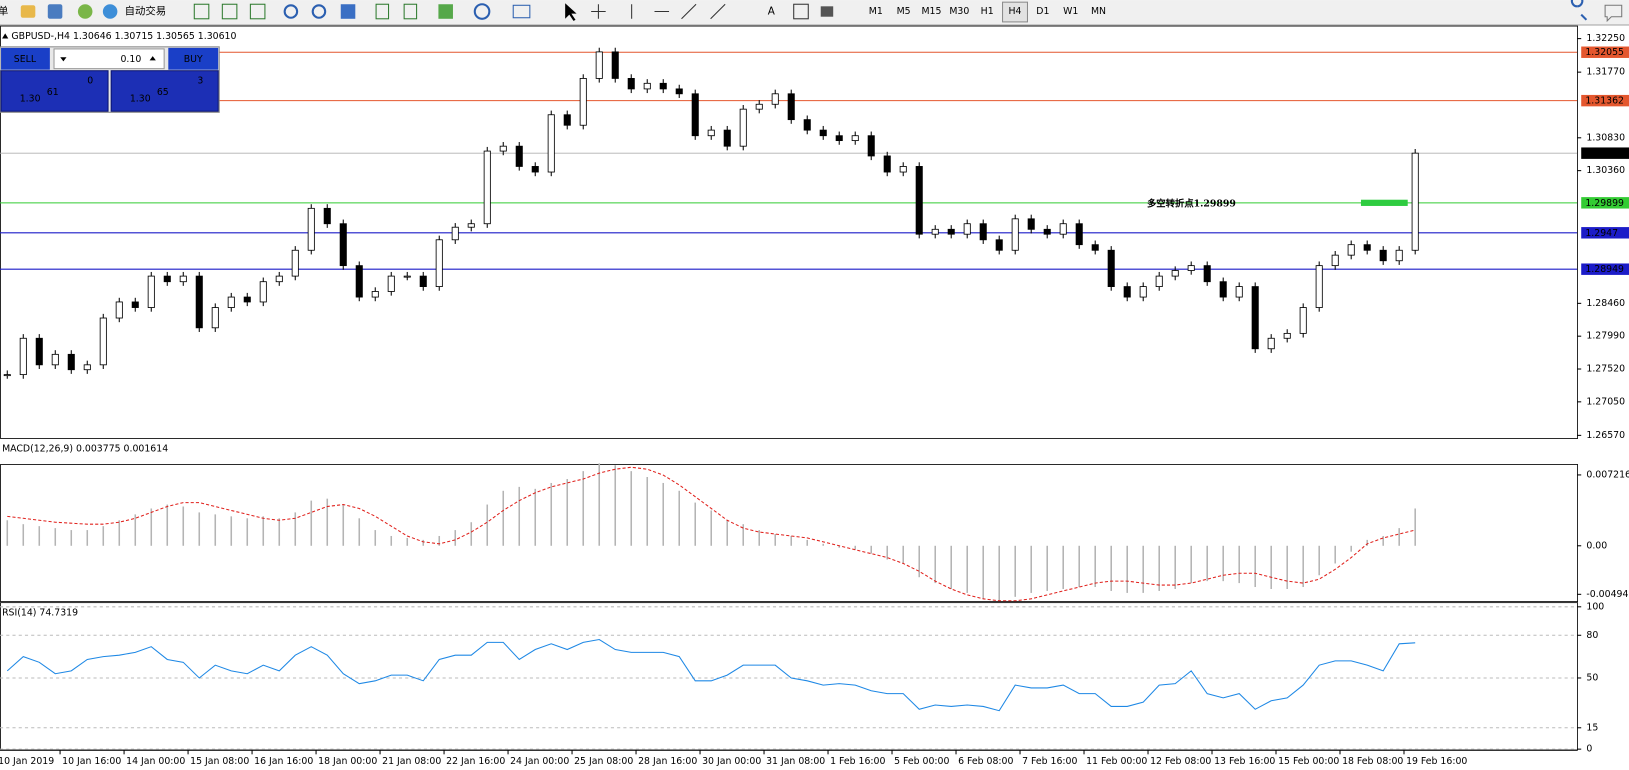 This screenshot has height=770, width=1629. I want to click on lot-up, so click(152, 58).